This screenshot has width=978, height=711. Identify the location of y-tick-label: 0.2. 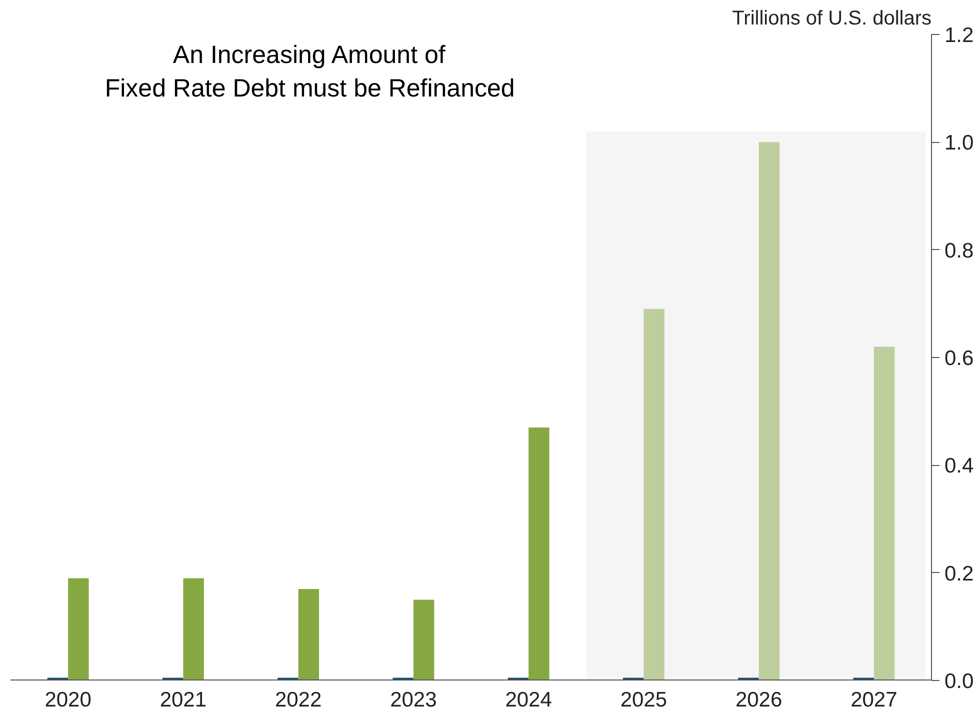
(959, 574).